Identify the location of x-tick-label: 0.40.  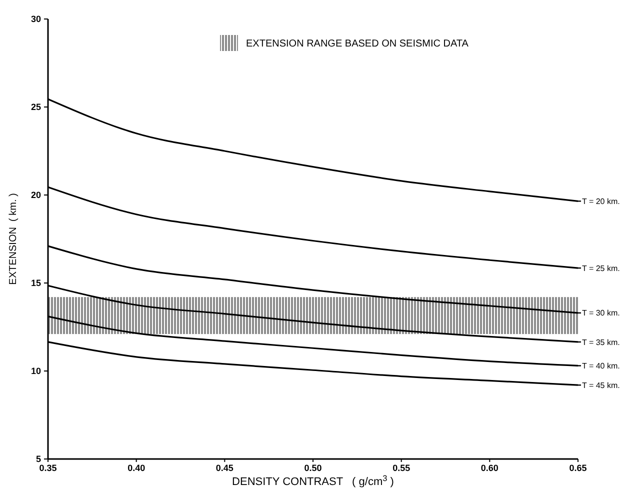
(137, 468).